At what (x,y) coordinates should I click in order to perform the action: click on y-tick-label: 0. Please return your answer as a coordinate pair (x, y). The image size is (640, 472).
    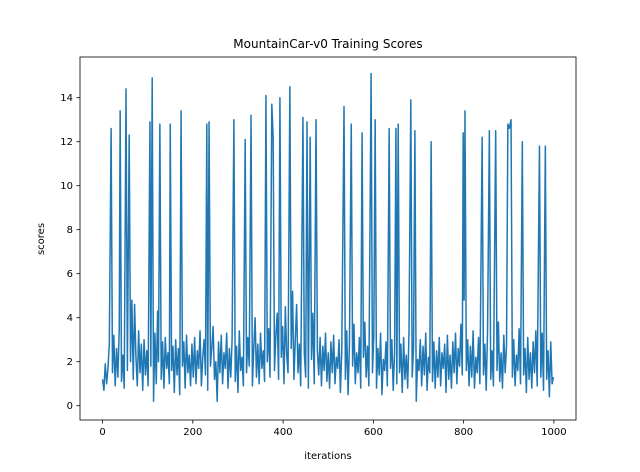
    Looking at the image, I should click on (70, 406).